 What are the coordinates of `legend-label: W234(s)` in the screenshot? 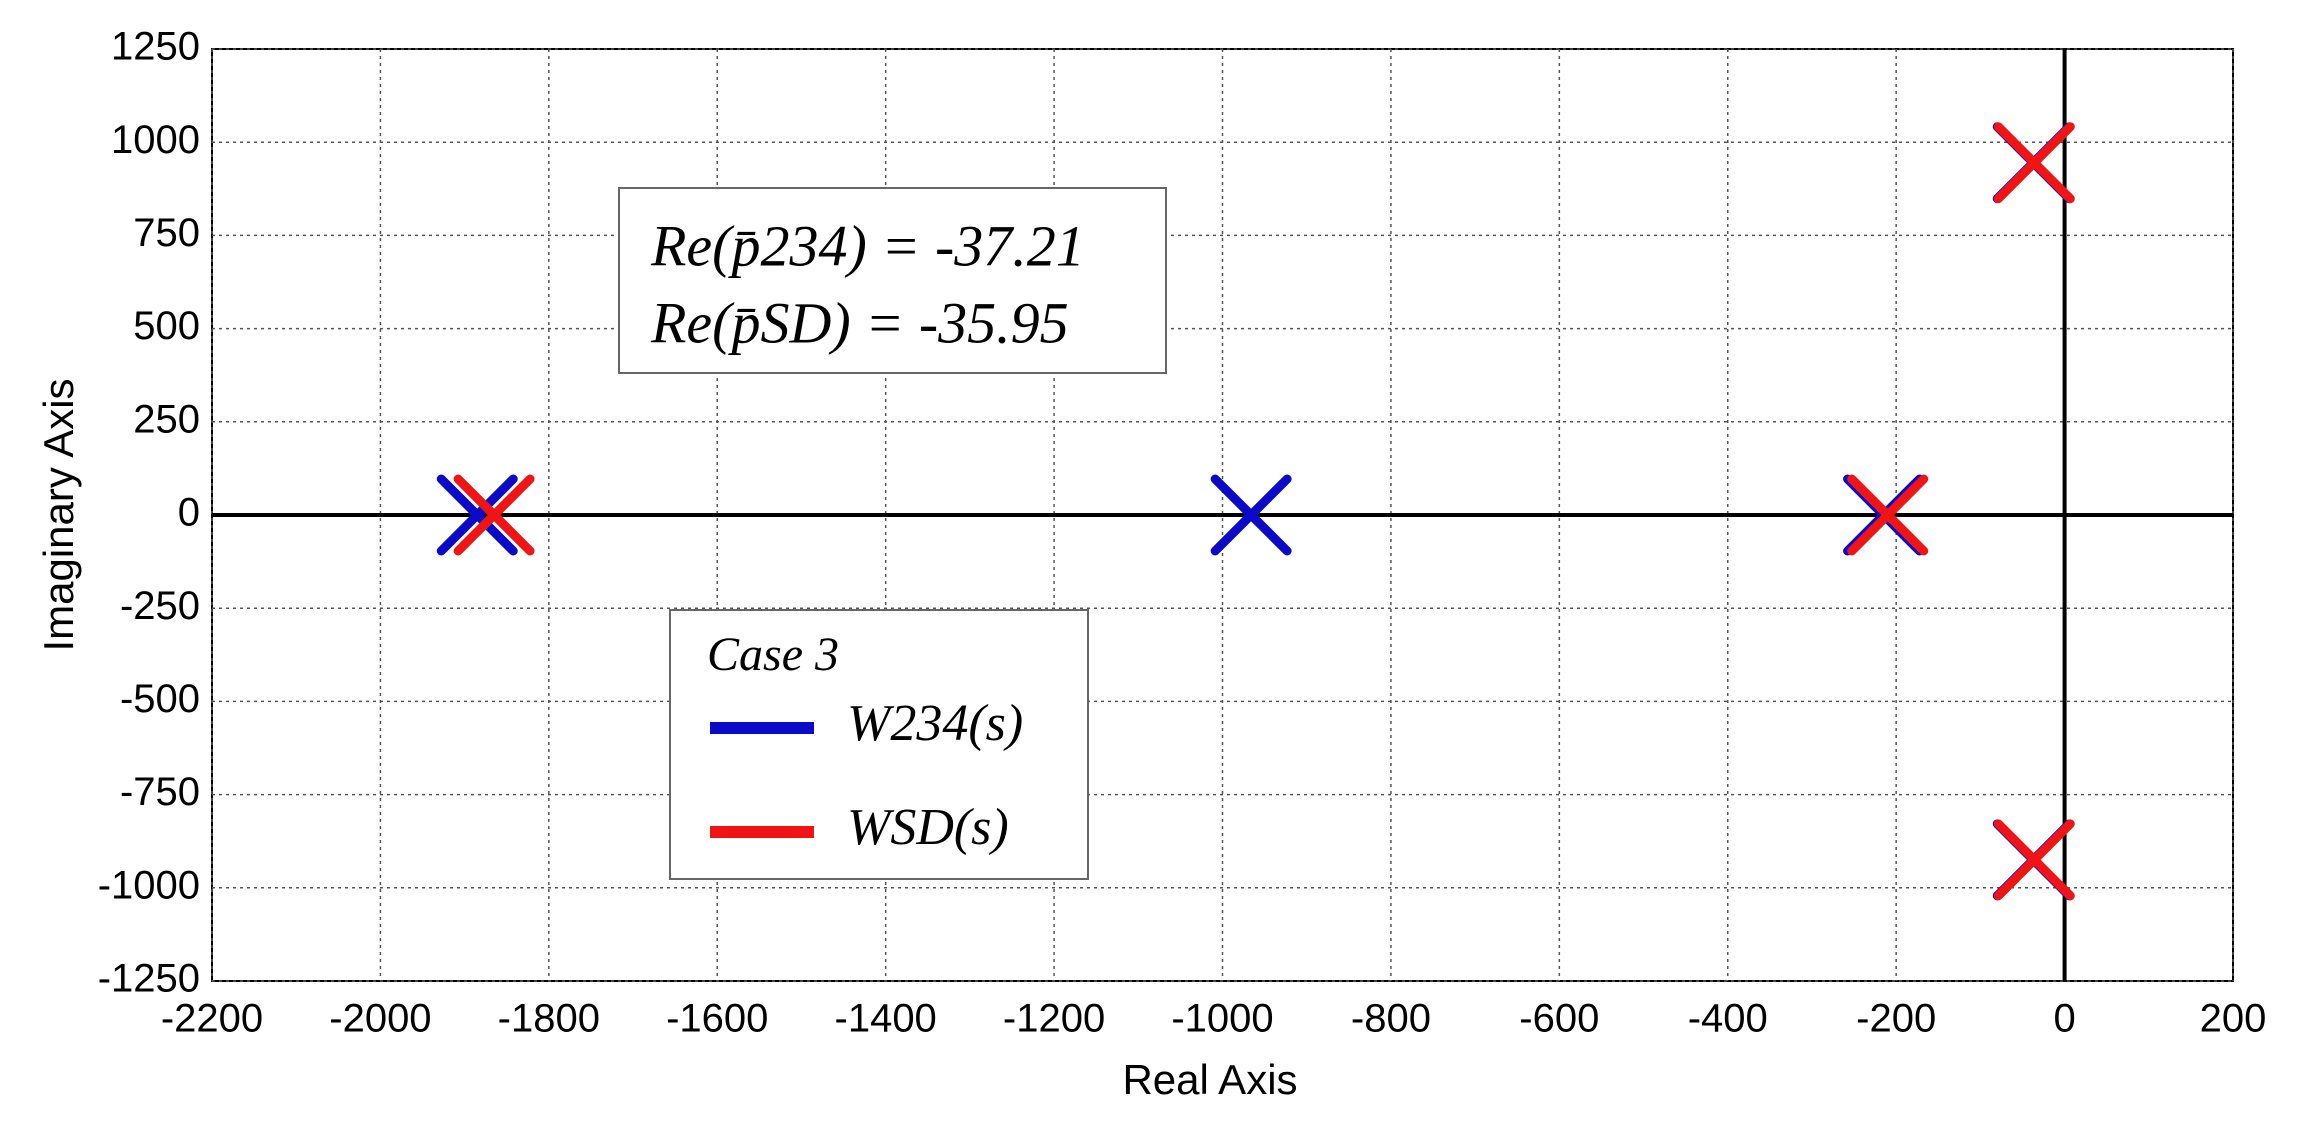 It's located at (935, 723).